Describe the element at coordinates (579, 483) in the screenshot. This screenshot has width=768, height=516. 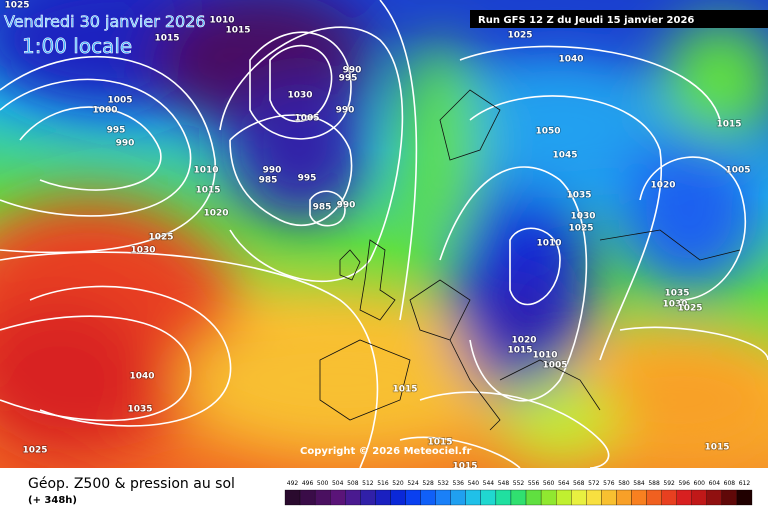
I see `legend-tick: 568` at that location.